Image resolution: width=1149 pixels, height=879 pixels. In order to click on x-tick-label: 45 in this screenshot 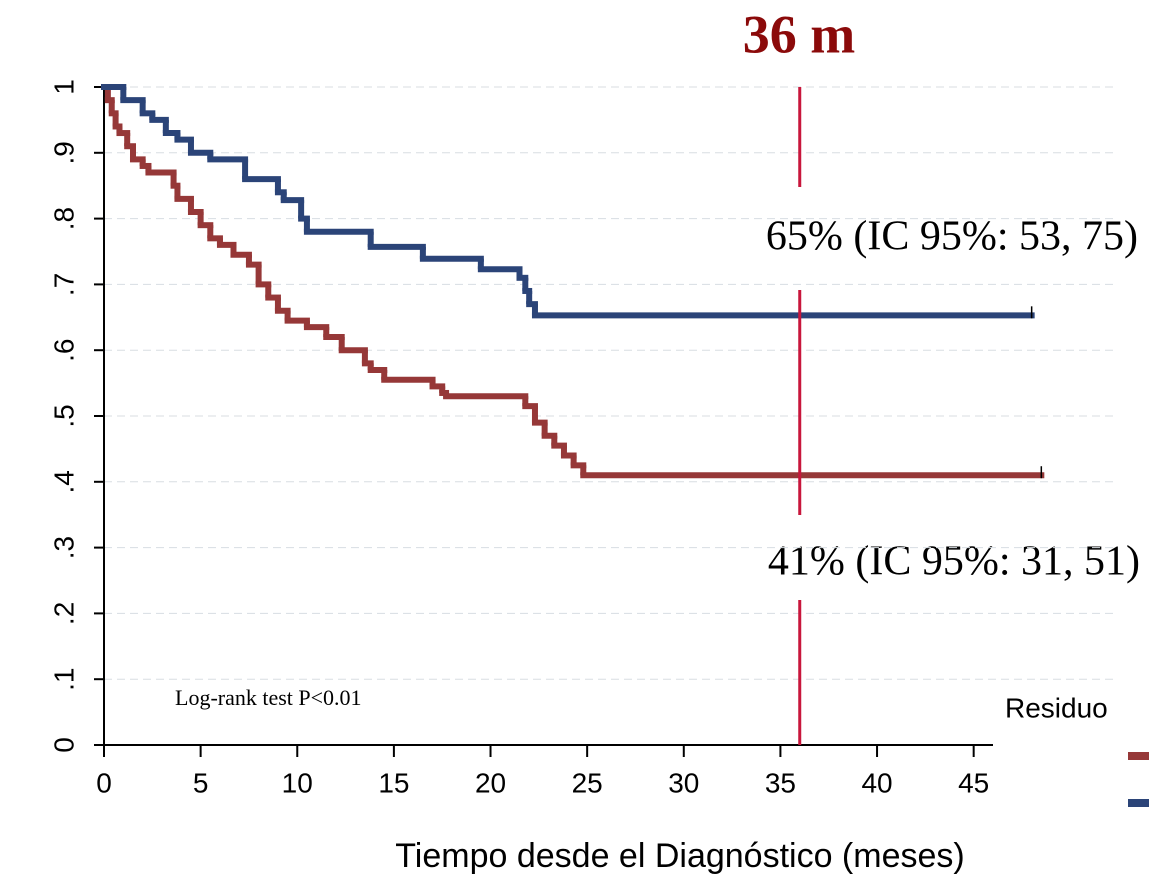, I will do `click(973, 782)`.